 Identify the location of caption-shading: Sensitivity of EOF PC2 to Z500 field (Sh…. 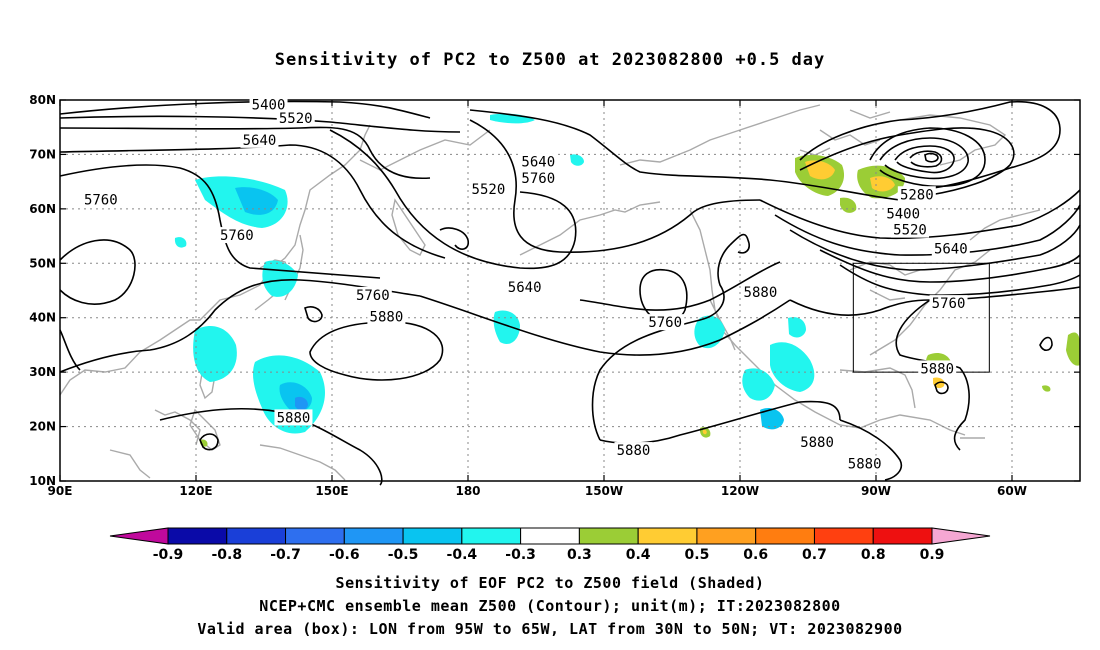
(550, 583).